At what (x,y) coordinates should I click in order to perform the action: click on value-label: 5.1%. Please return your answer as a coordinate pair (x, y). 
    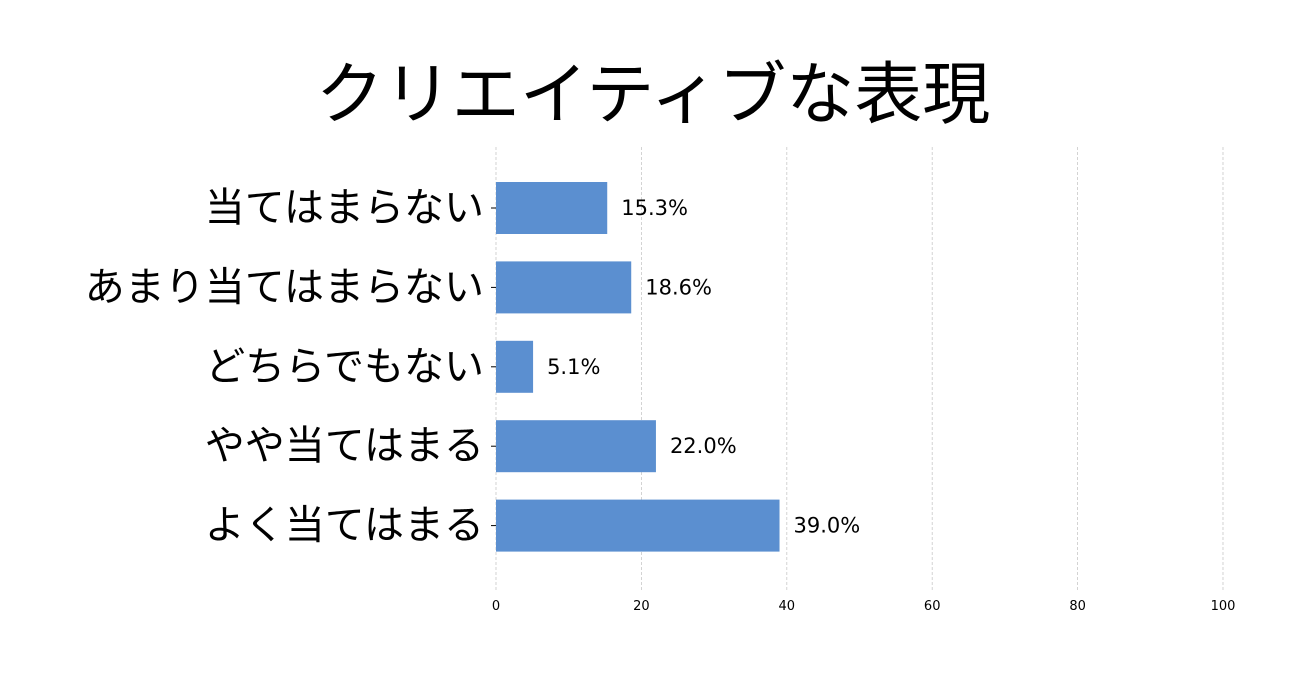
    Looking at the image, I should click on (573, 367).